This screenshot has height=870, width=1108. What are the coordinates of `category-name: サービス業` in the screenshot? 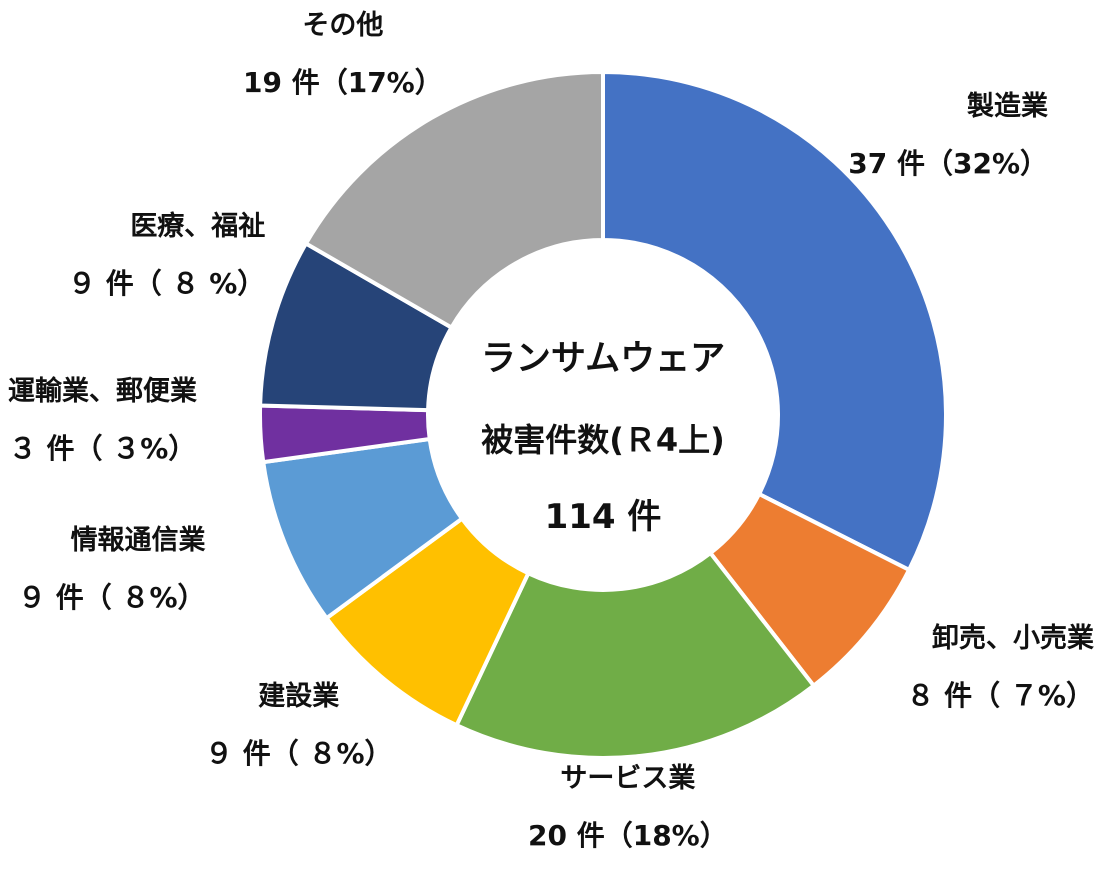 It's located at (628, 778).